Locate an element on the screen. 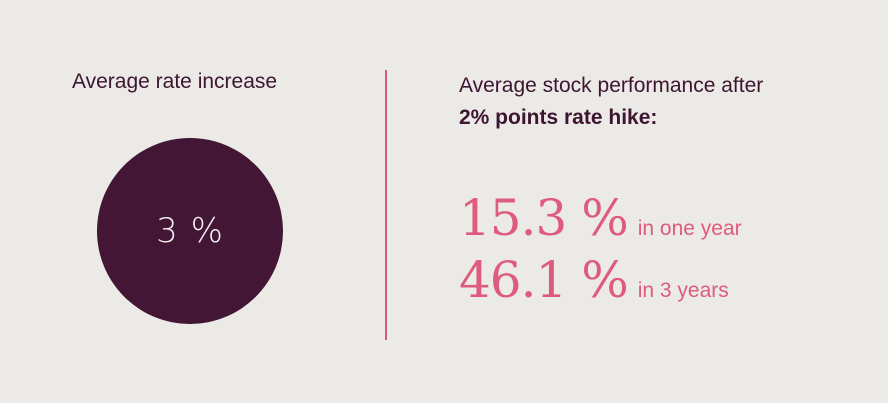 The image size is (888, 403). stat-row-one-year: 15.3 % in one year is located at coordinates (600, 218).